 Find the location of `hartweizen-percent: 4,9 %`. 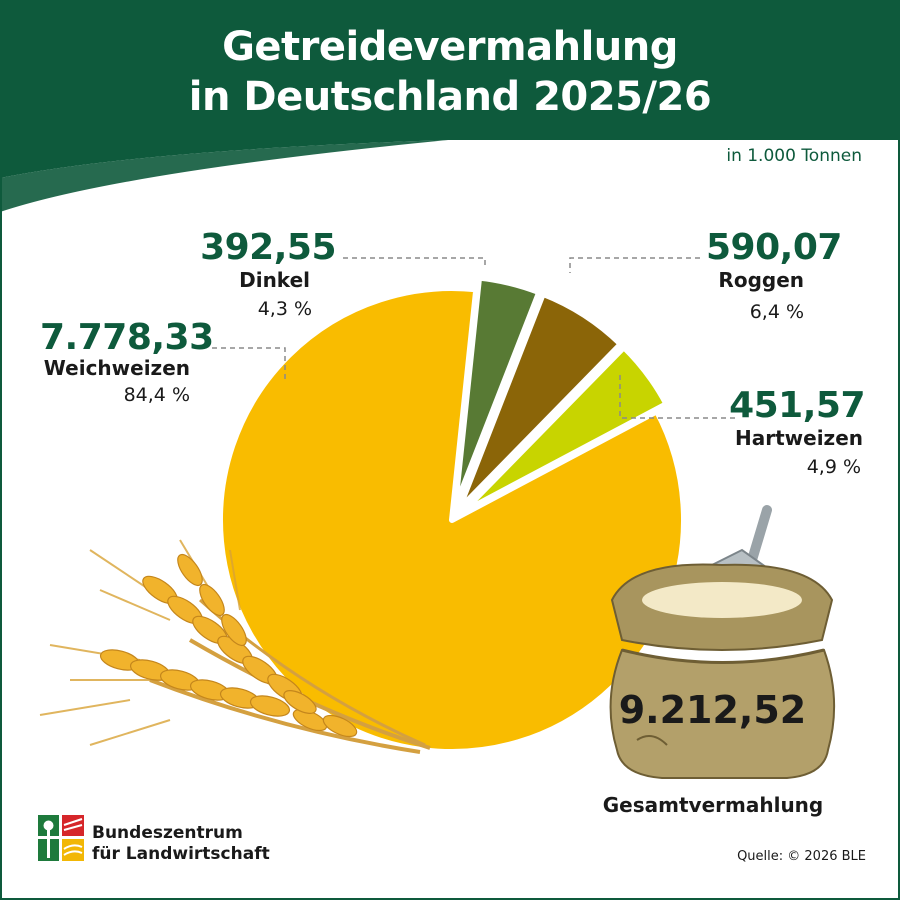

hartweizen-percent: 4,9 % is located at coordinates (833, 467).